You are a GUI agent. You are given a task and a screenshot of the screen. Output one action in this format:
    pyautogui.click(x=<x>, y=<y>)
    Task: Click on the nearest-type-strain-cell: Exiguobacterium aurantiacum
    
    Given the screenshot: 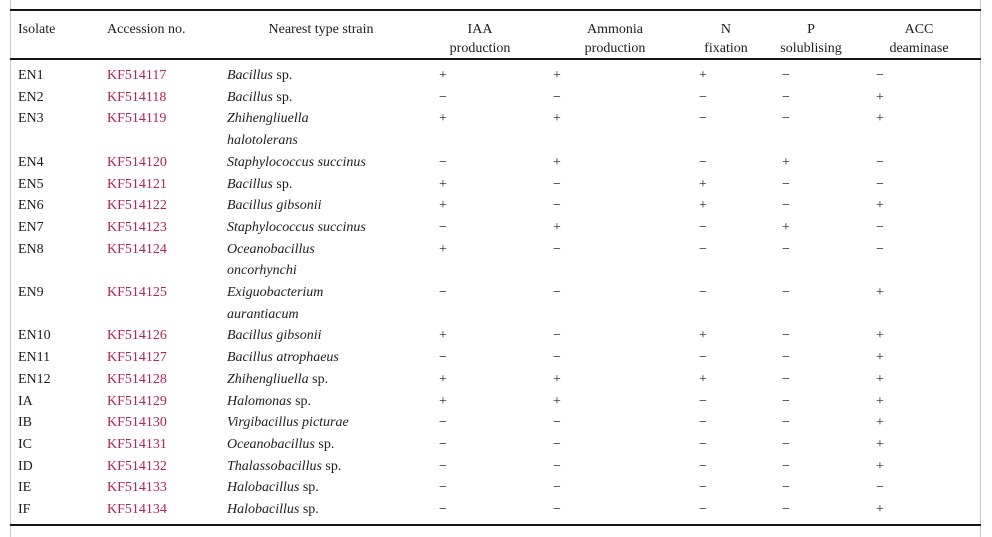 What is the action you would take?
    pyautogui.click(x=327, y=303)
    